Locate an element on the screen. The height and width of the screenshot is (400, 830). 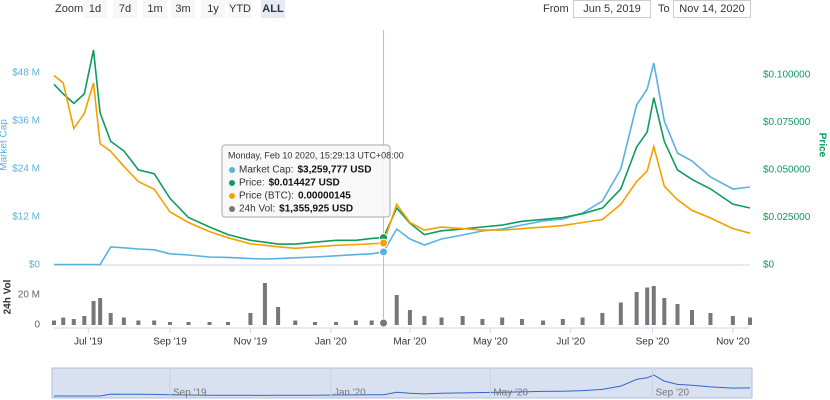
tooltip-value: $1,355,925 USD is located at coordinates (316, 209).